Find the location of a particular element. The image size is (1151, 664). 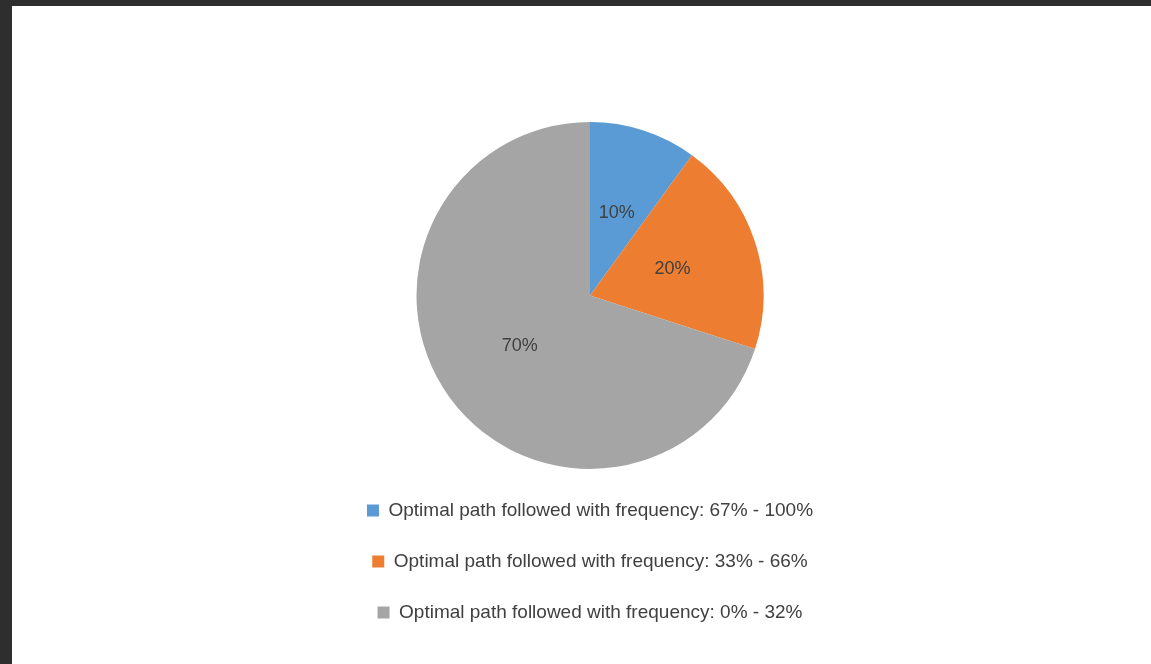

legend-label: Optimal path followed with frequency: 0% - 32% is located at coordinates (601, 611).